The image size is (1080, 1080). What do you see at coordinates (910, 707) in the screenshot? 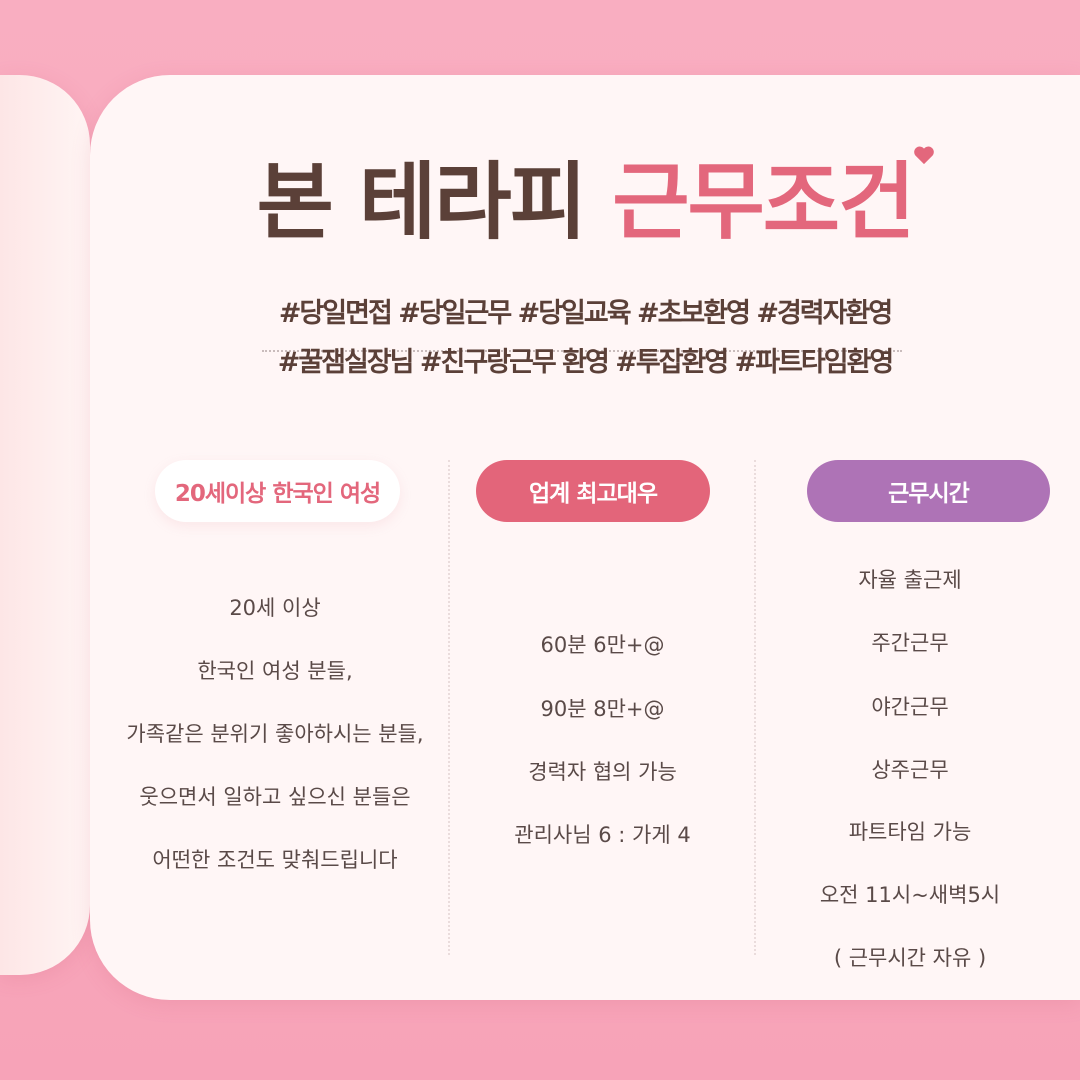
I see `text-line: 야간근무` at bounding box center [910, 707].